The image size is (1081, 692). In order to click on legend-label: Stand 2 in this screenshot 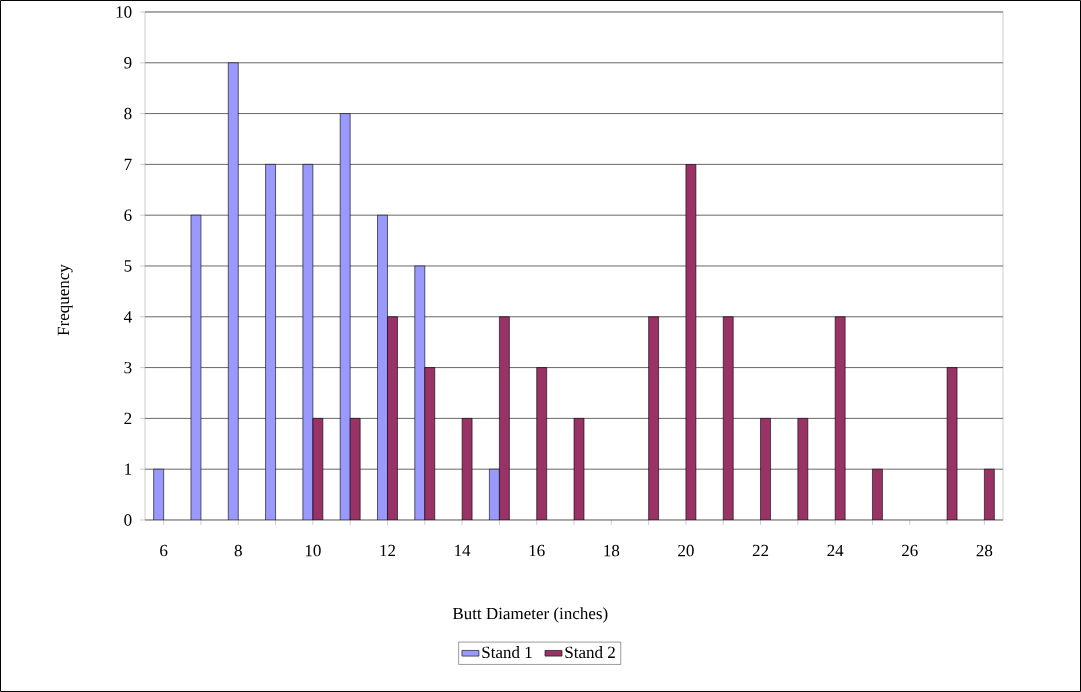, I will do `click(590, 652)`.